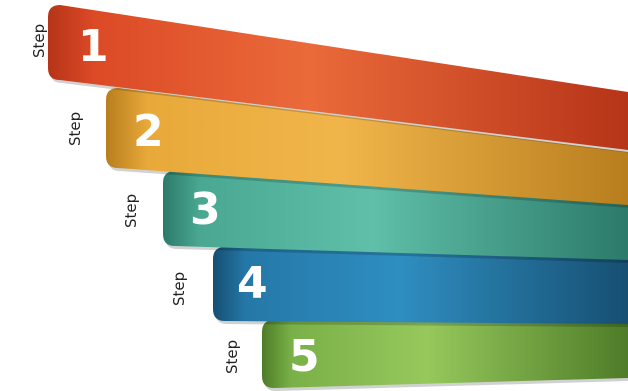 The width and height of the screenshot is (628, 391). I want to click on step-1-number: 1, so click(93, 46).